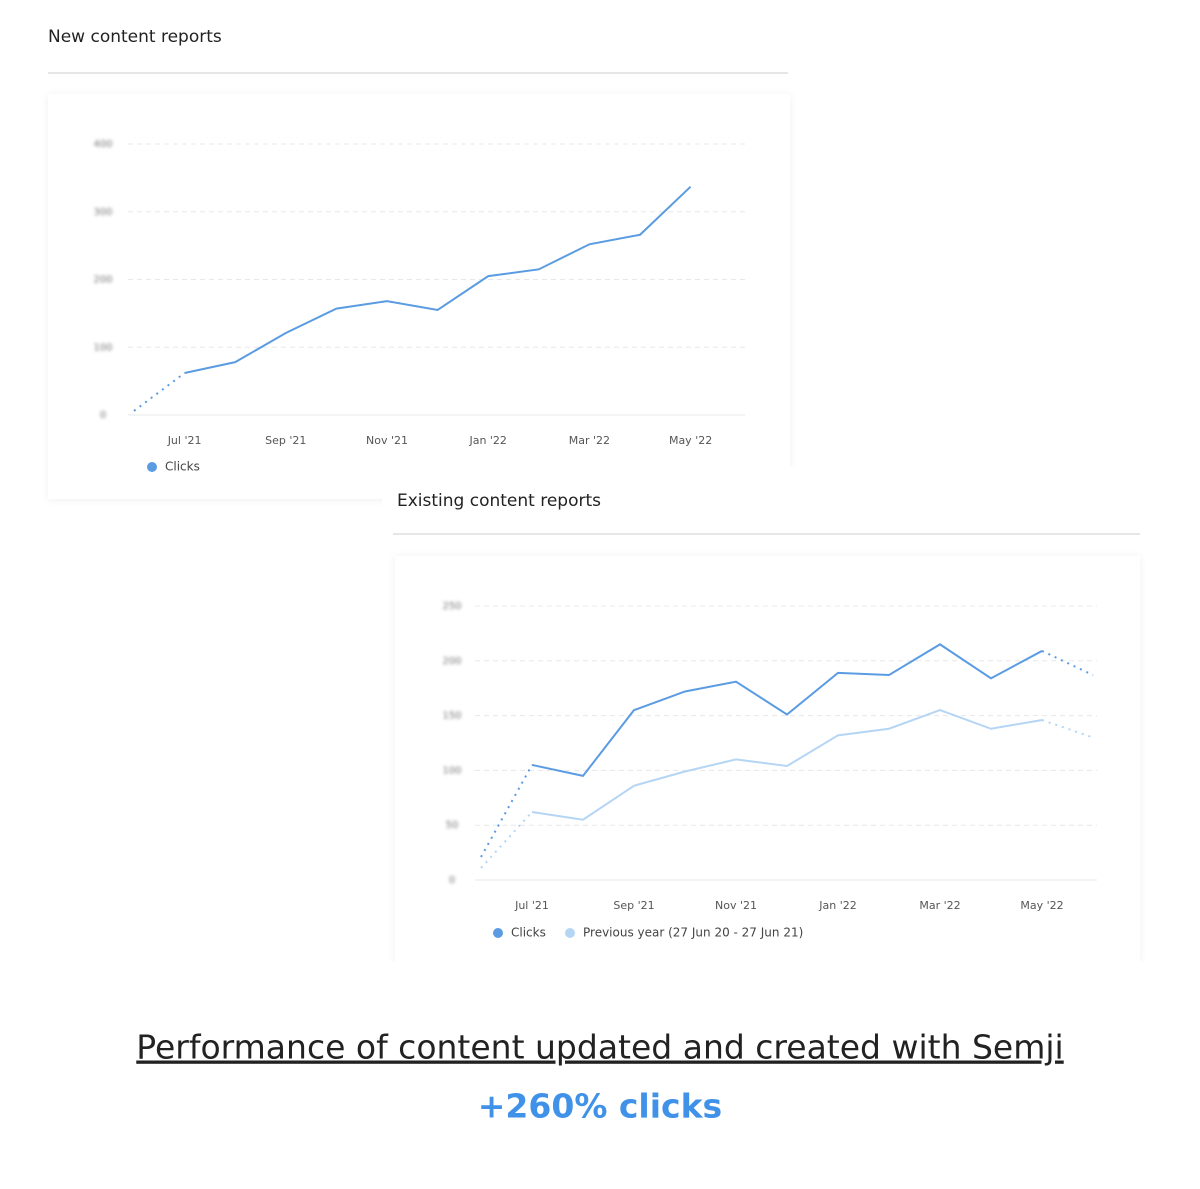 Image resolution: width=1200 pixels, height=1189 pixels. Describe the element at coordinates (693, 933) in the screenshot. I see `legend-label: Previous year (27 Jun 20 - 27 Jun 21)` at that location.